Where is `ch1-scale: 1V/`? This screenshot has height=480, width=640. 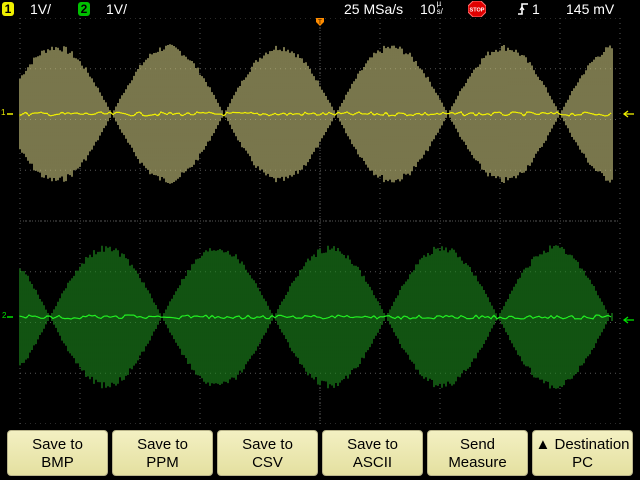 ch1-scale: 1V/ is located at coordinates (41, 9).